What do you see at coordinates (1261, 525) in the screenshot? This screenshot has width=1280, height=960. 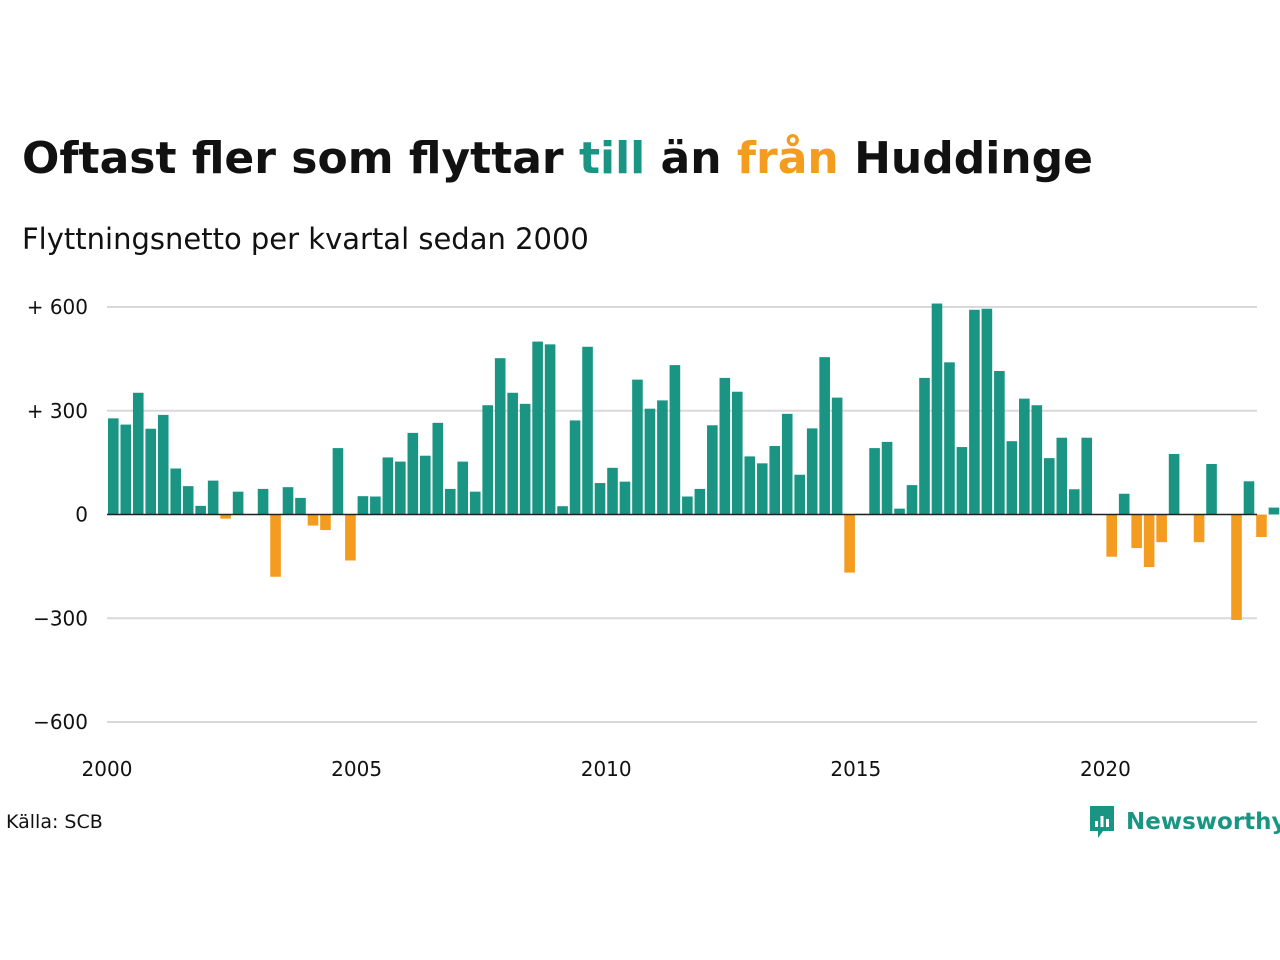 I see `bar-q1-2023` at bounding box center [1261, 525].